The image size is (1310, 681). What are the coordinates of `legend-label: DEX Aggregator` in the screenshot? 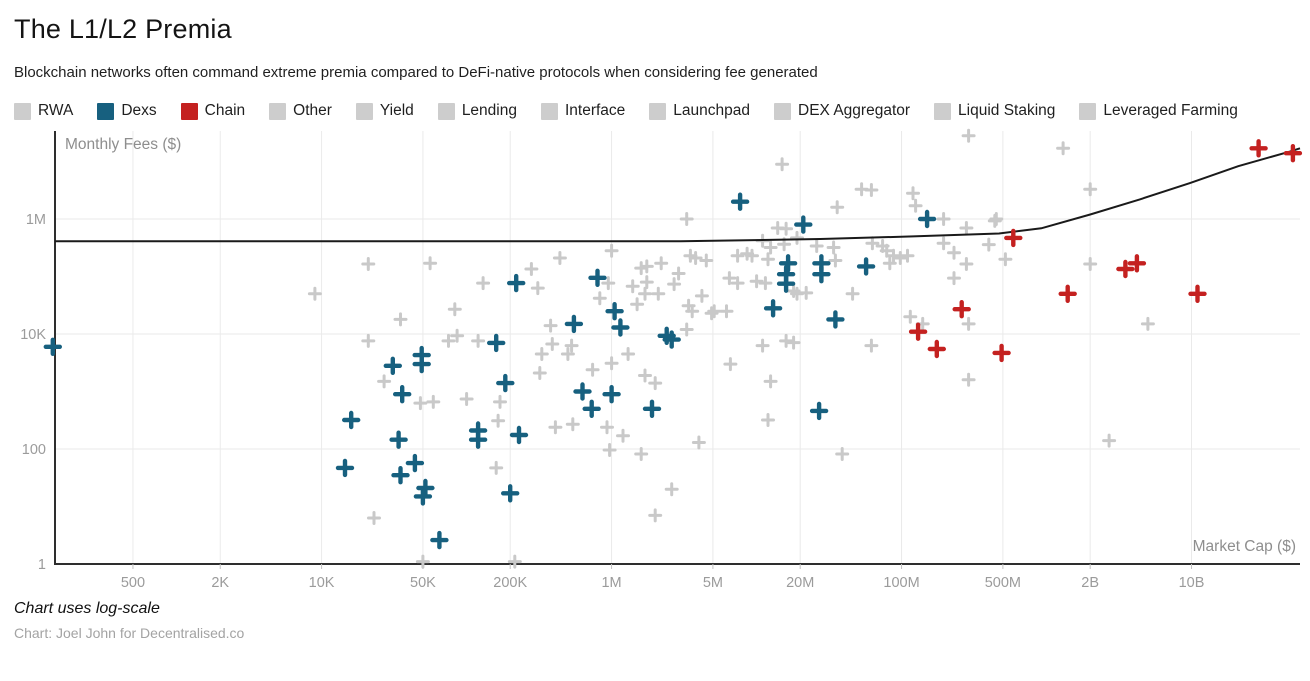 It's located at (854, 110).